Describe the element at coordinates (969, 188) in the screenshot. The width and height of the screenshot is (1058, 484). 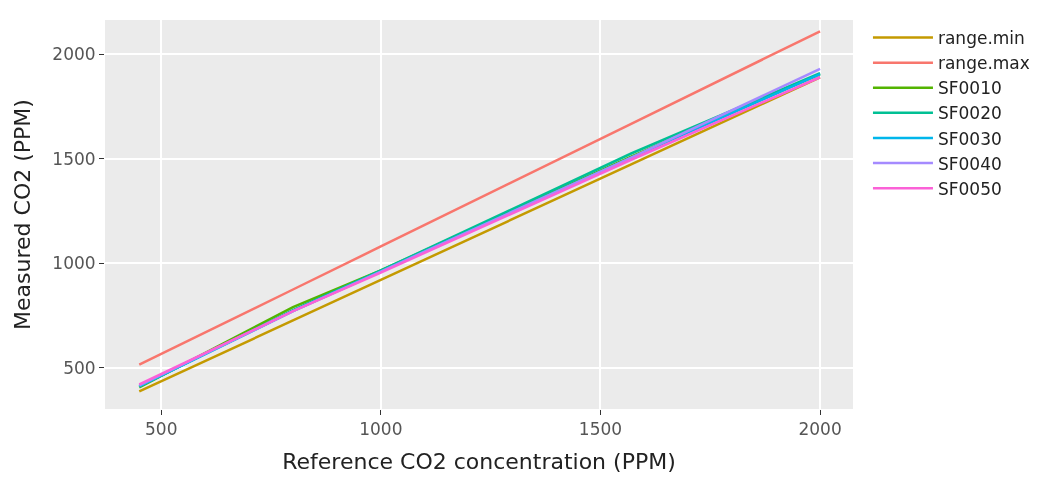
I see `legend-label: SF0050` at that location.